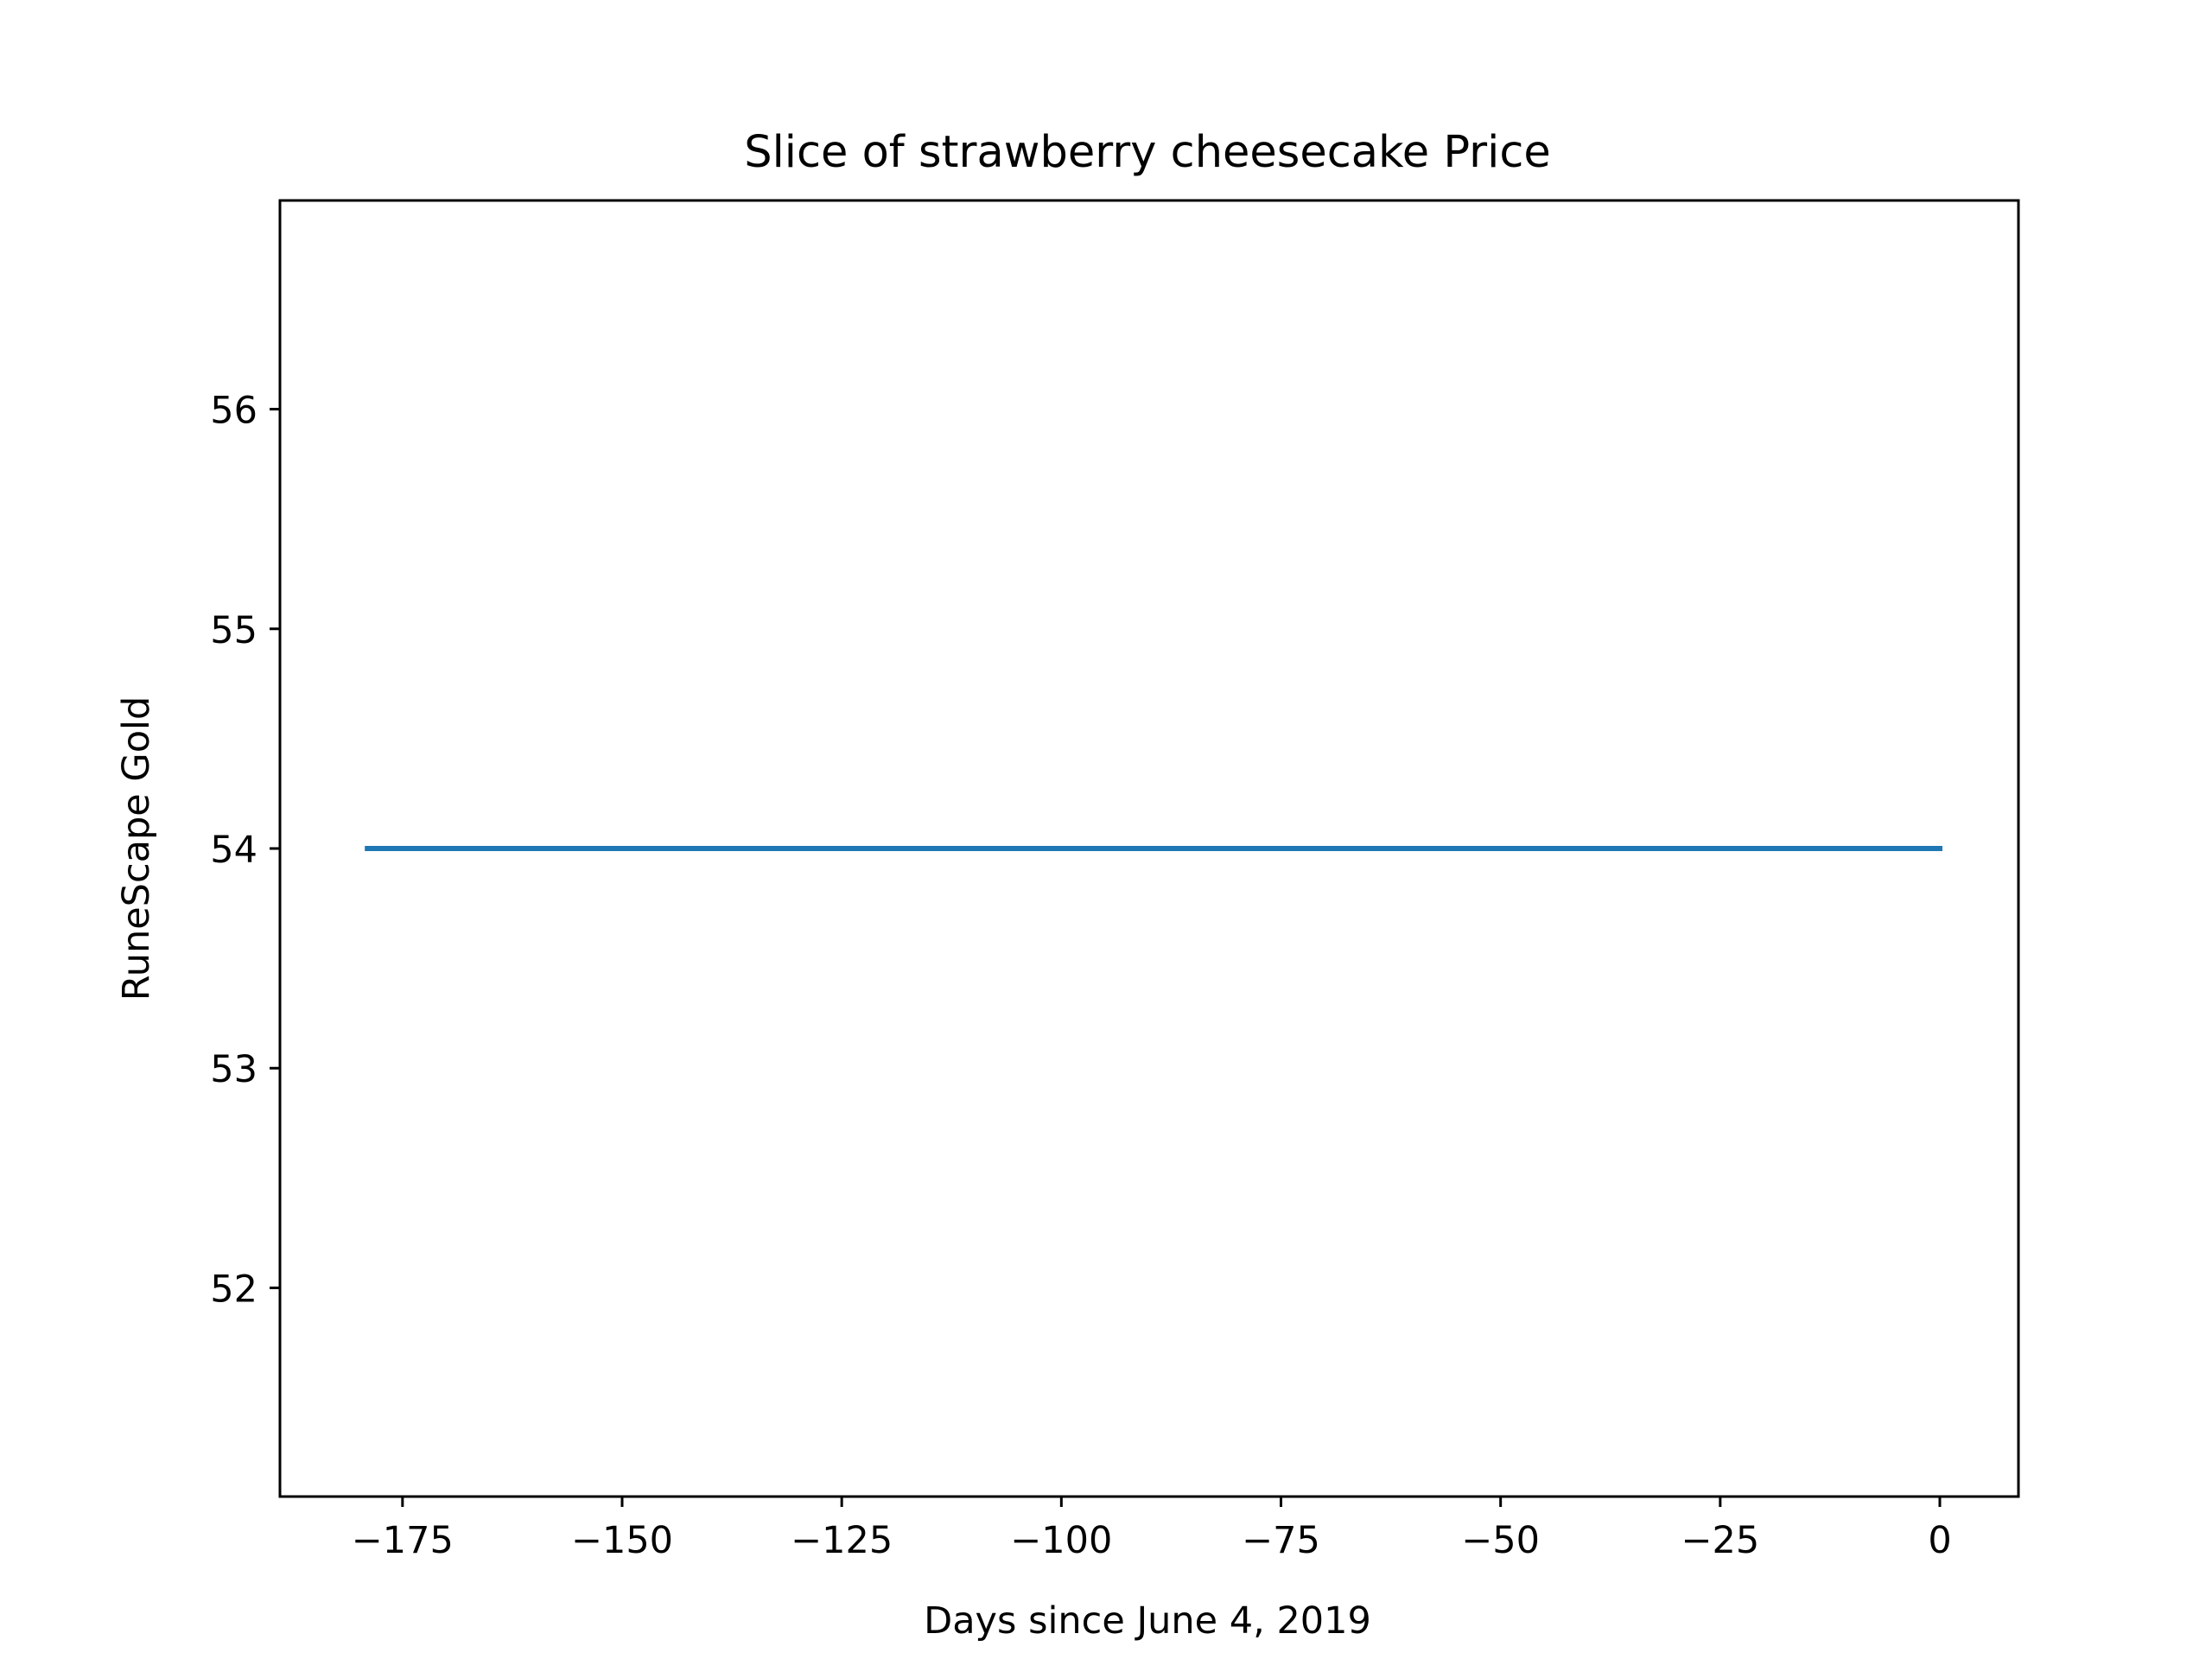 This screenshot has height=1659, width=2212. What do you see at coordinates (1147, 1621) in the screenshot?
I see `x-axis-label: Days since June 4, 2019` at bounding box center [1147, 1621].